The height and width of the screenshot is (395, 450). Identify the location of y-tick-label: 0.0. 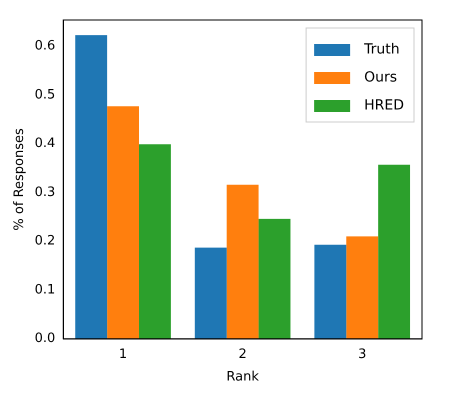
(45, 338).